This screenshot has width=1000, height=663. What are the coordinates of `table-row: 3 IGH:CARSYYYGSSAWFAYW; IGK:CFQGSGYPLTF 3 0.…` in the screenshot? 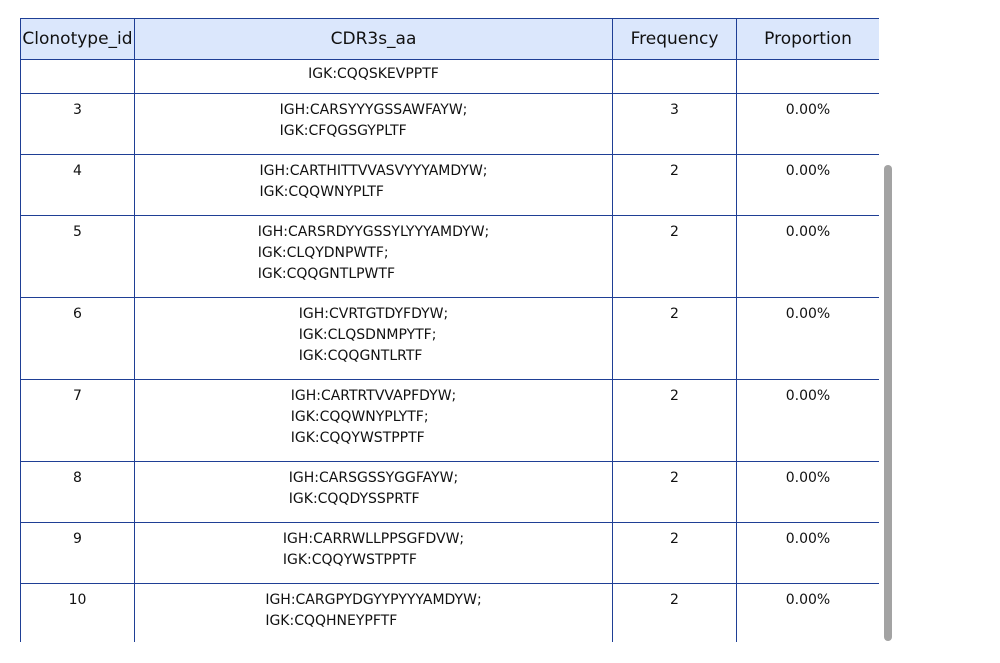 It's located at (449, 124).